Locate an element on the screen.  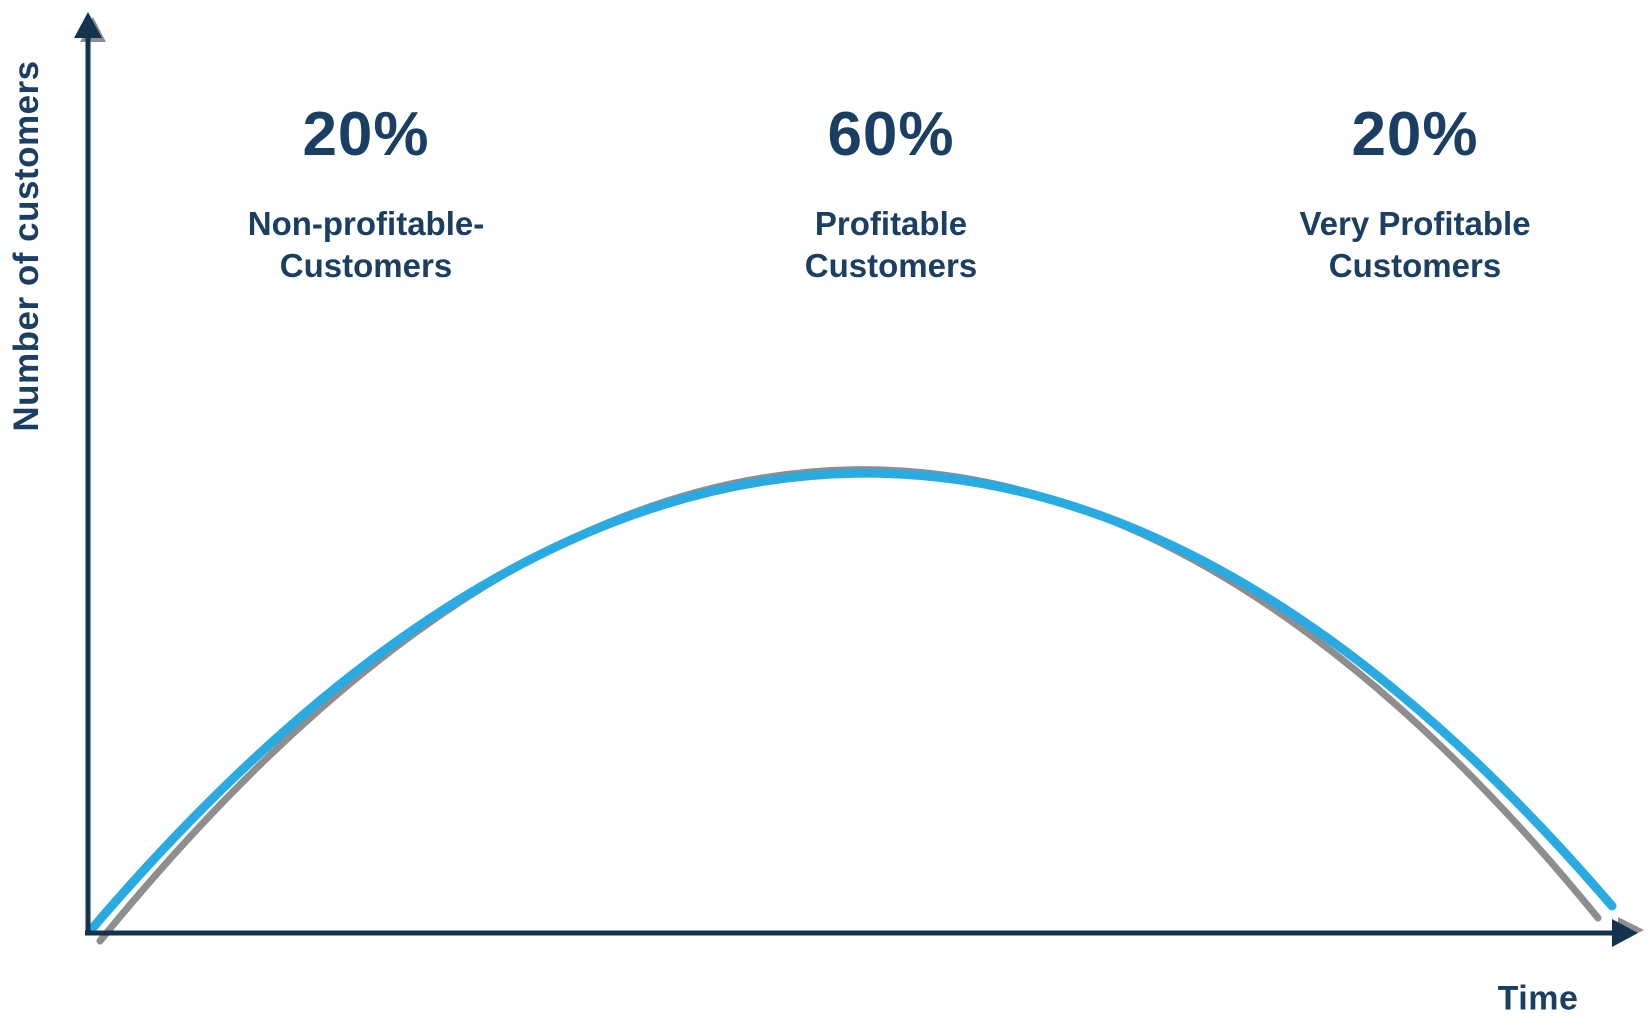
segment-percent: 60% is located at coordinates (891, 134).